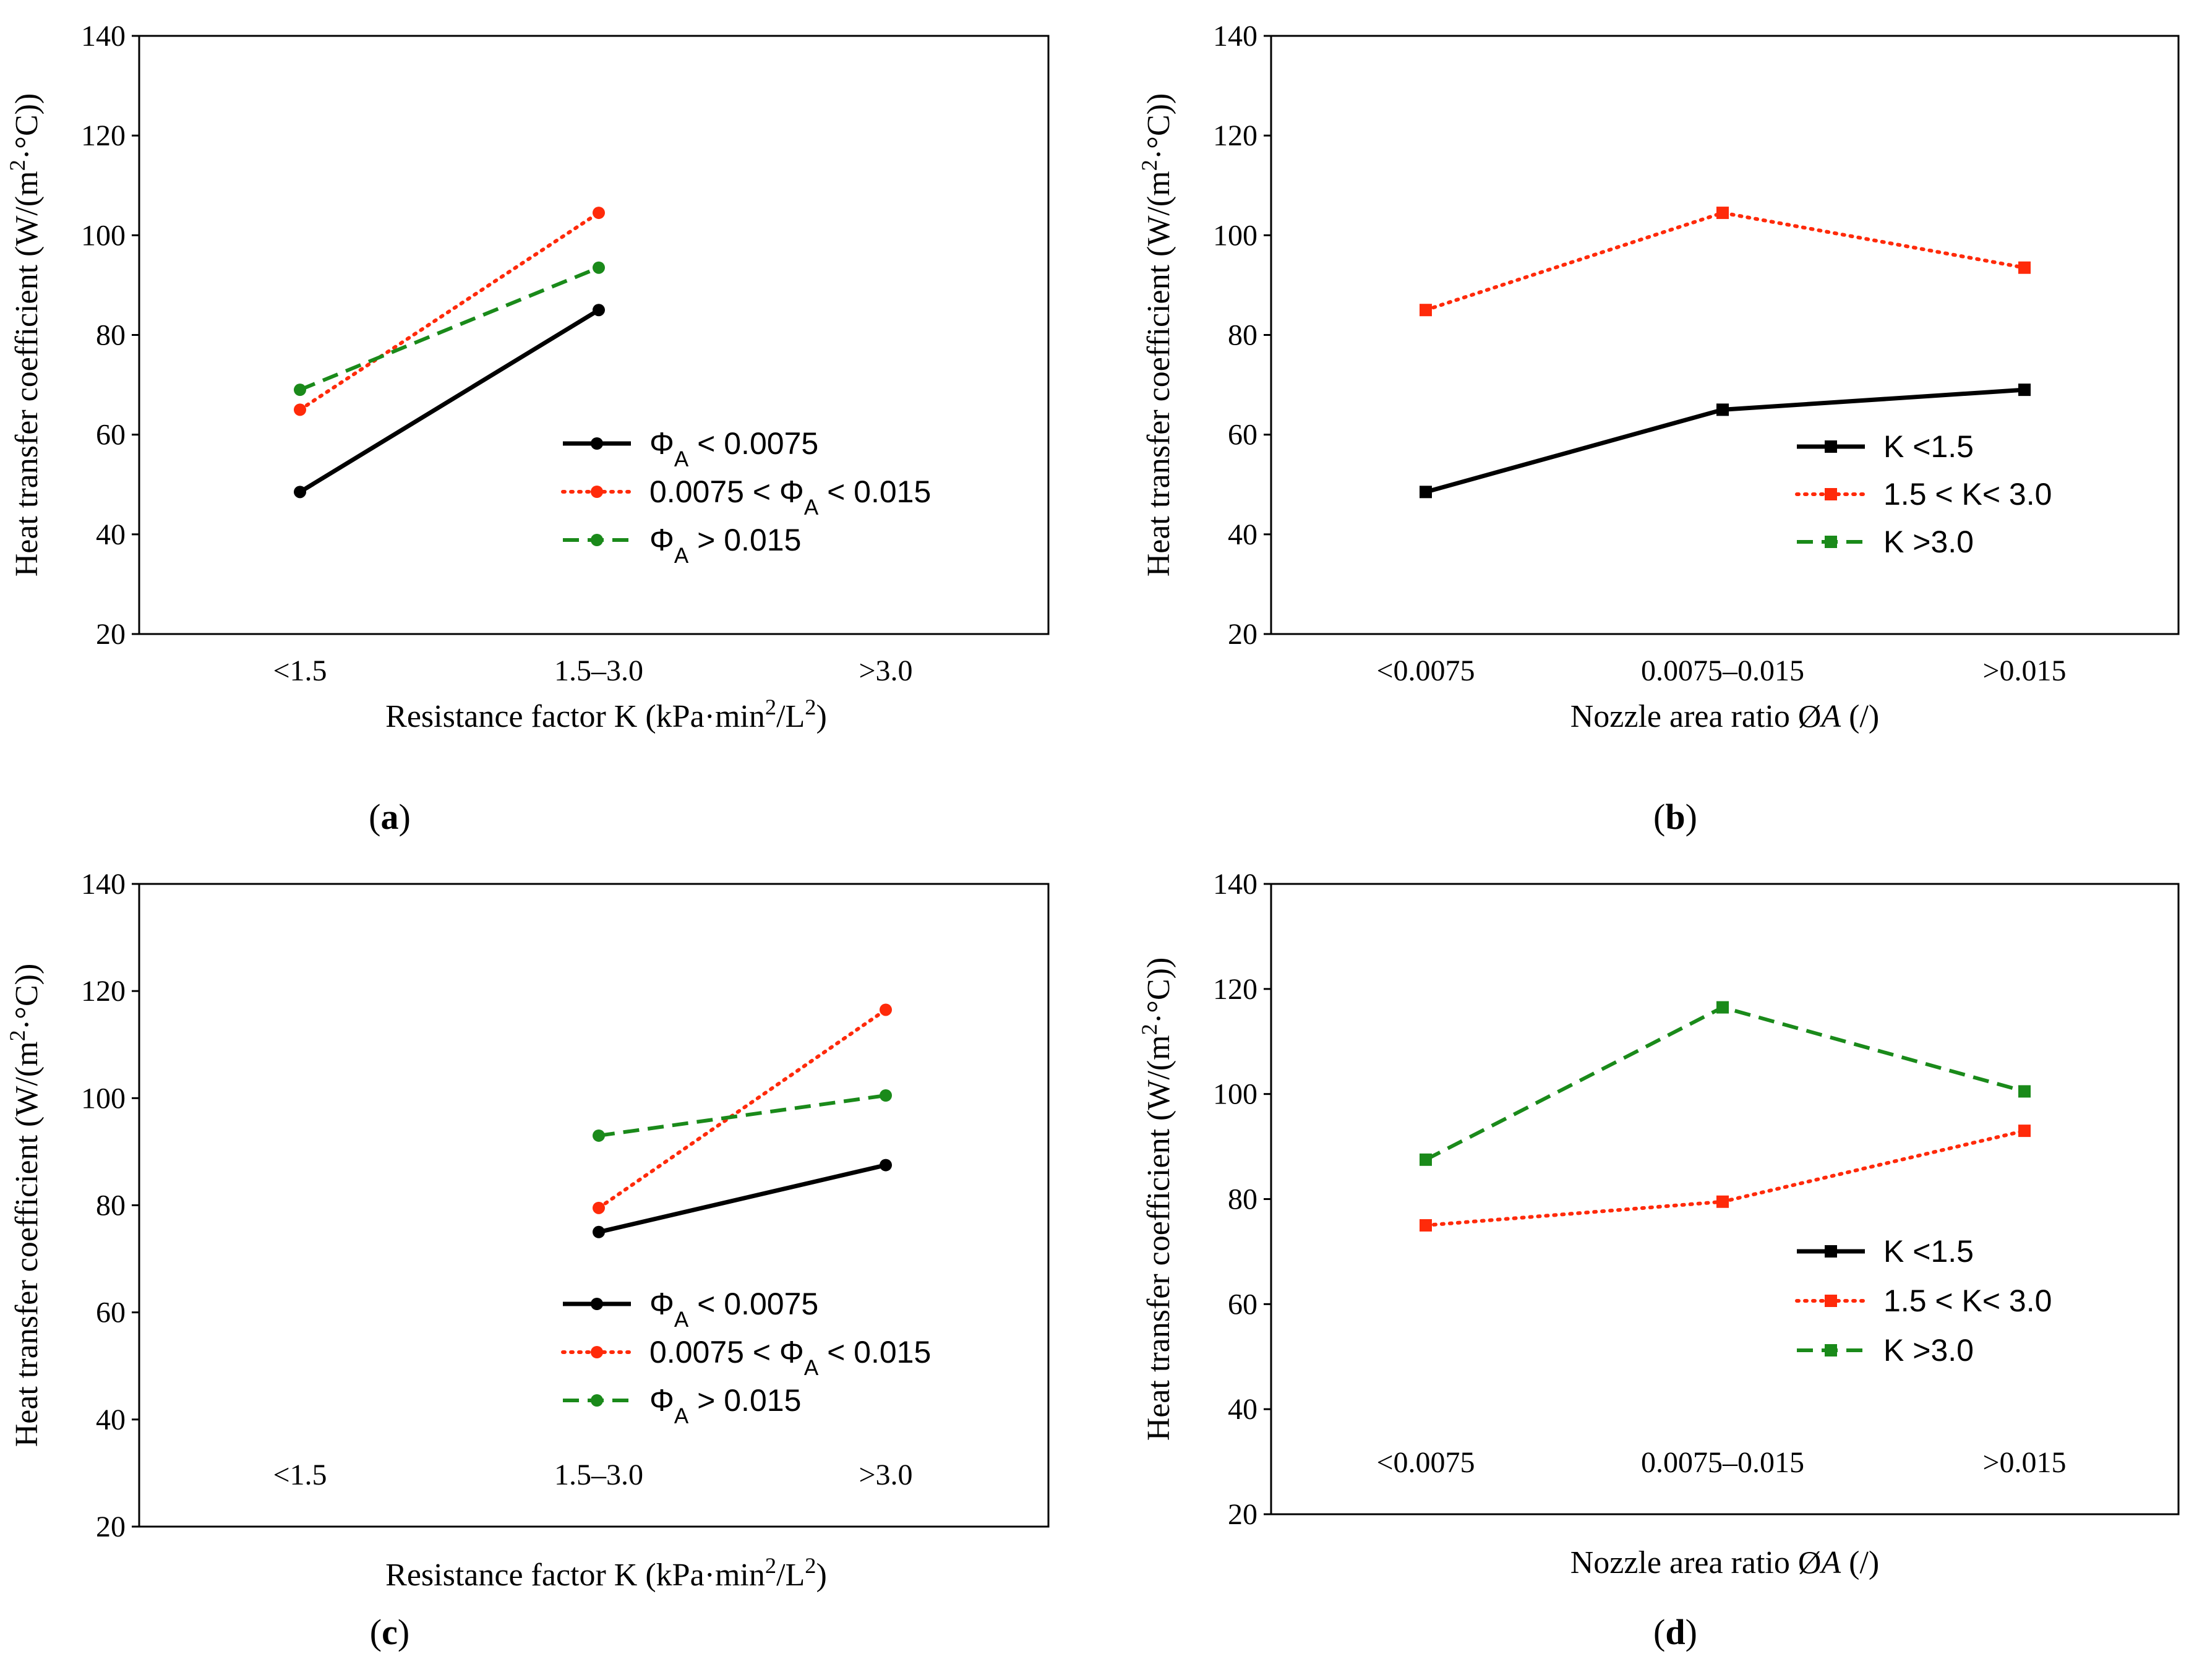  I want to click on legend-label-0: ΦA < 0.0075, so click(733, 449).